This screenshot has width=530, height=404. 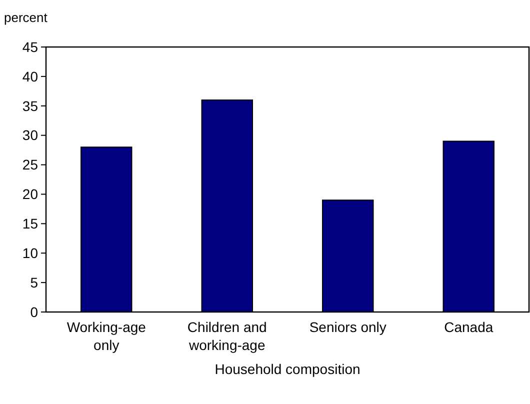 I want to click on x-tick-label: Canada, so click(x=469, y=327).